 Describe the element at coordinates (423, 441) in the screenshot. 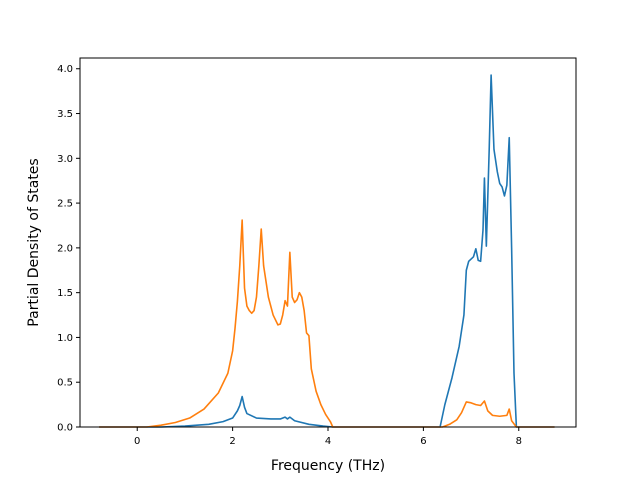

I see `x-tick-label: 6` at that location.